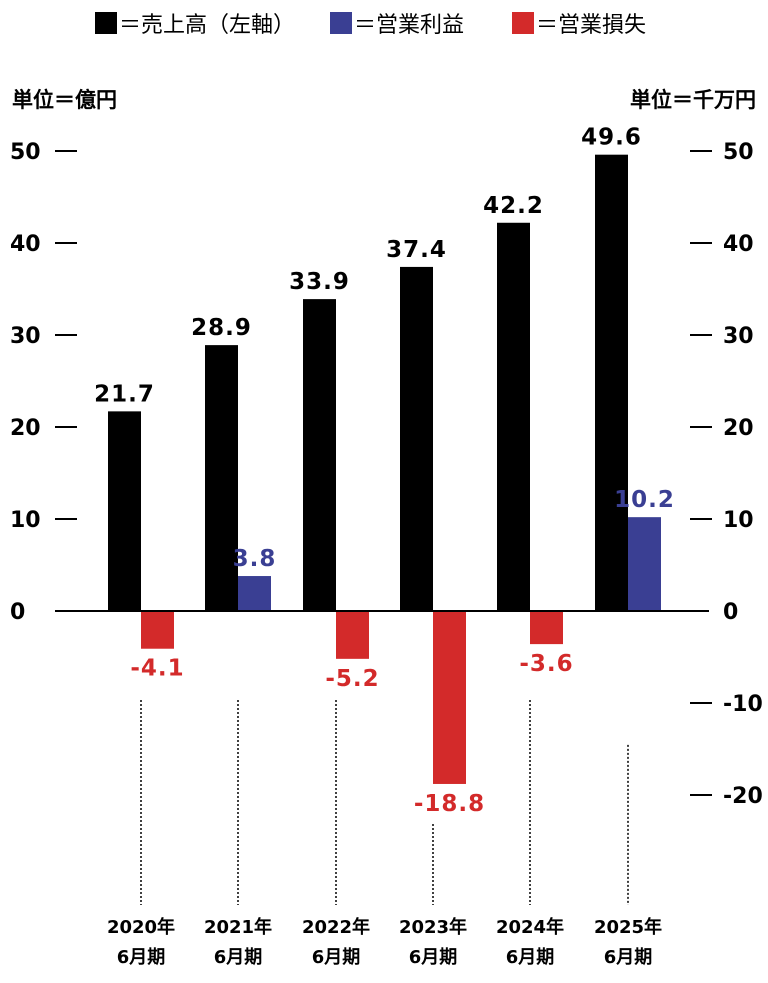 Image resolution: width=768 pixels, height=983 pixels. What do you see at coordinates (693, 100) in the screenshot?
I see `right-axis-unit-label: 単位＝千万円` at bounding box center [693, 100].